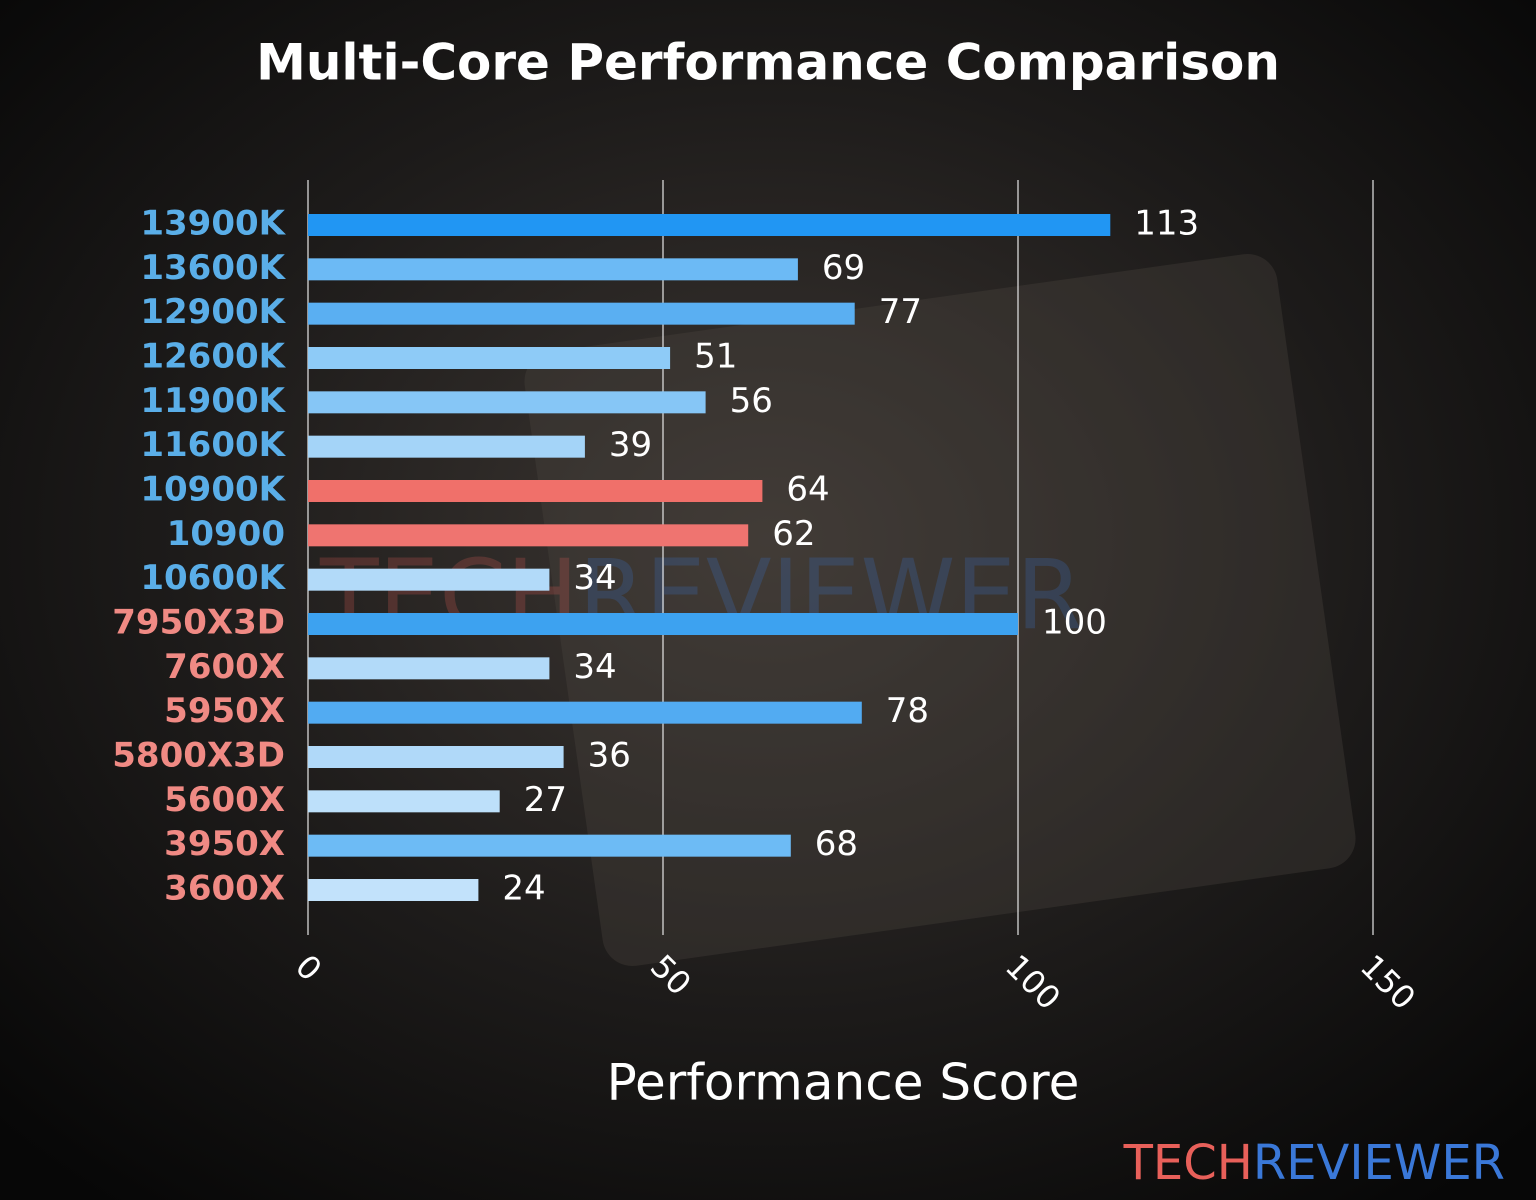 The image size is (1536, 1200). I want to click on value-label: 62, so click(793, 534).